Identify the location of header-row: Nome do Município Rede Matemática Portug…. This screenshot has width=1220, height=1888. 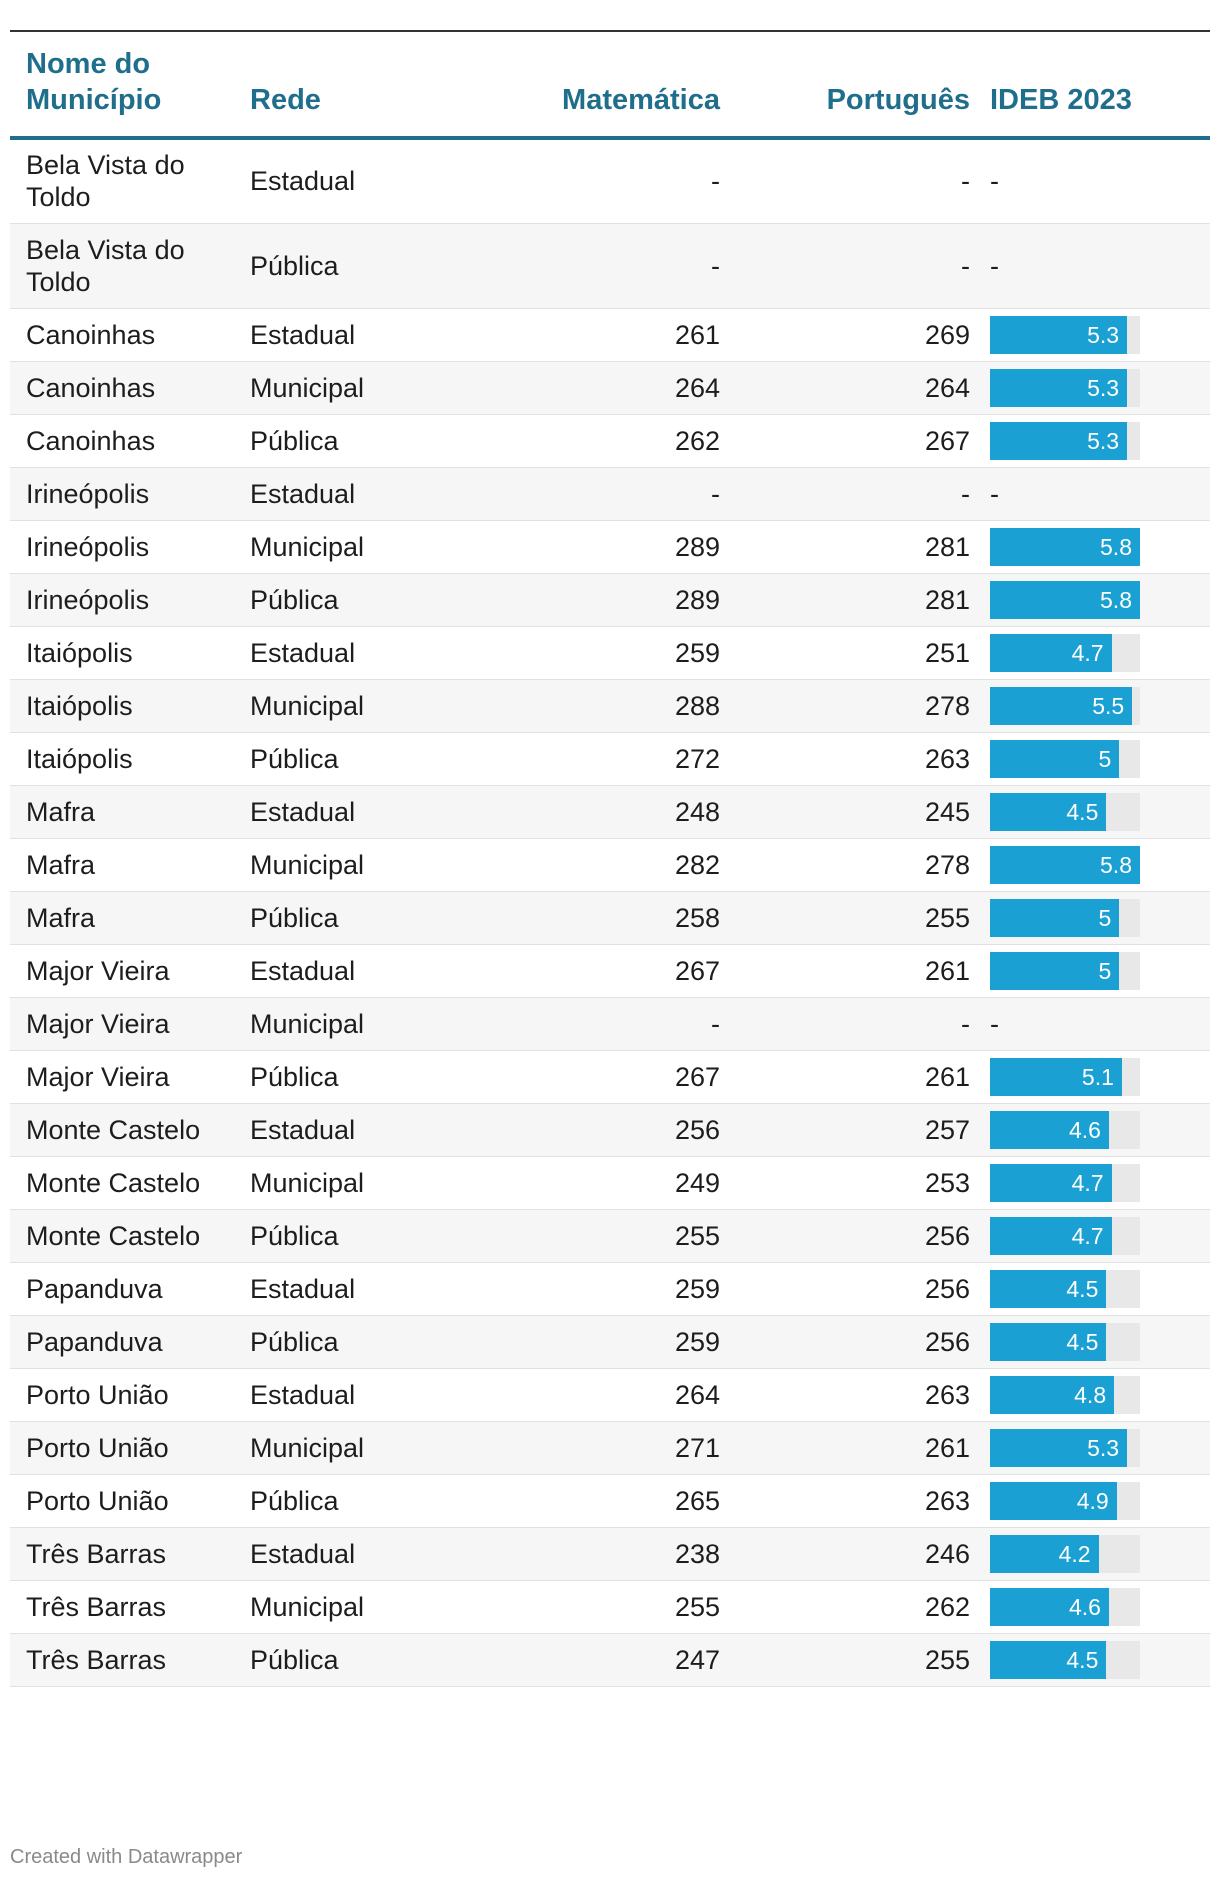
(610, 86).